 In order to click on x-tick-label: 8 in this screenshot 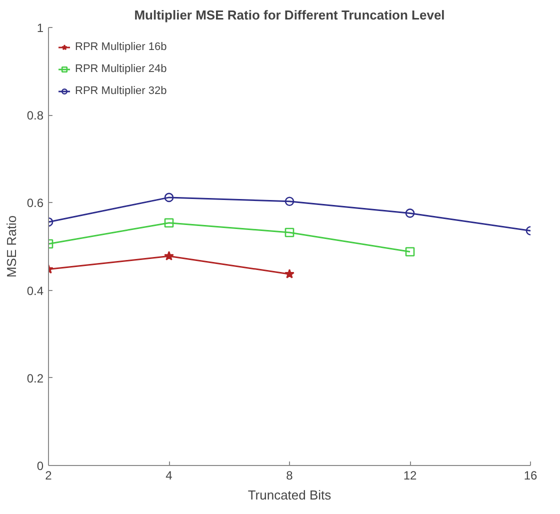, I will do `click(290, 475)`.